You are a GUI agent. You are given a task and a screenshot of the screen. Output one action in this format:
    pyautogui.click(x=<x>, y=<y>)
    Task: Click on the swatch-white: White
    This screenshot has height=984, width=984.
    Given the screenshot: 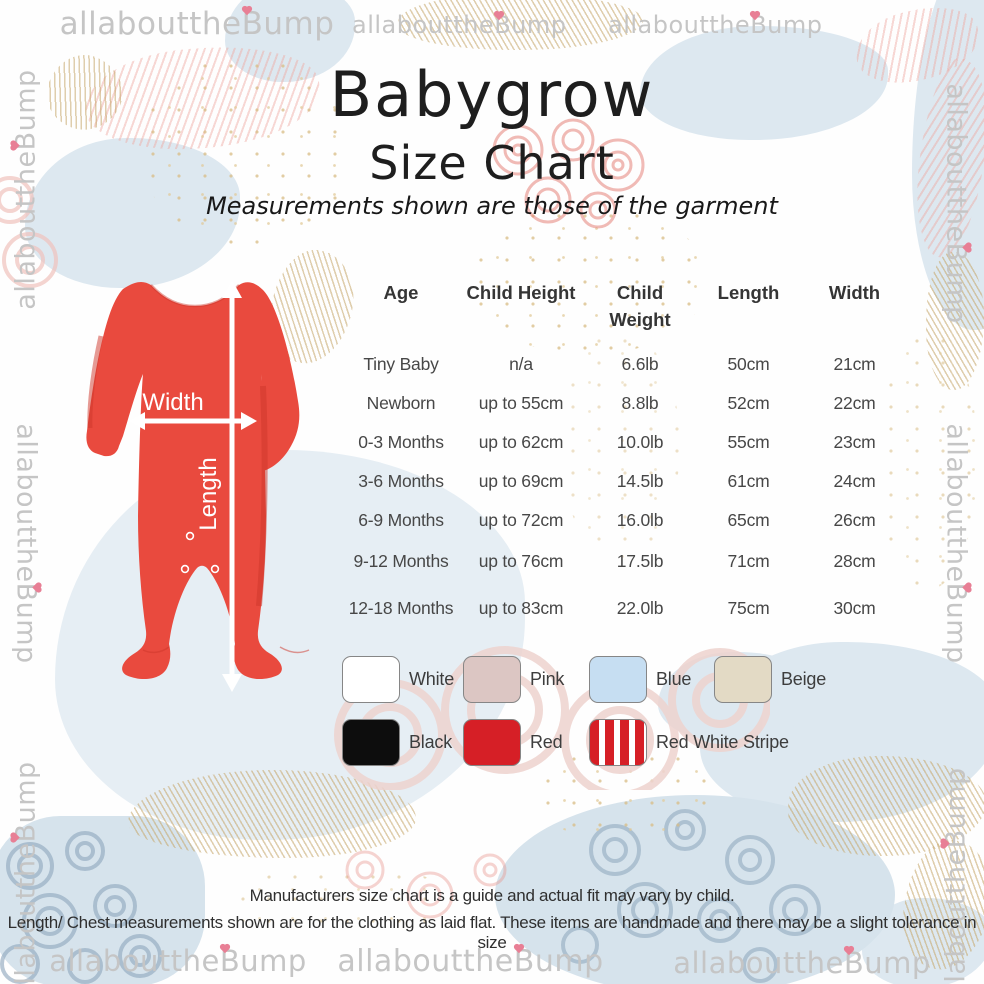 What is the action you would take?
    pyautogui.click(x=398, y=679)
    